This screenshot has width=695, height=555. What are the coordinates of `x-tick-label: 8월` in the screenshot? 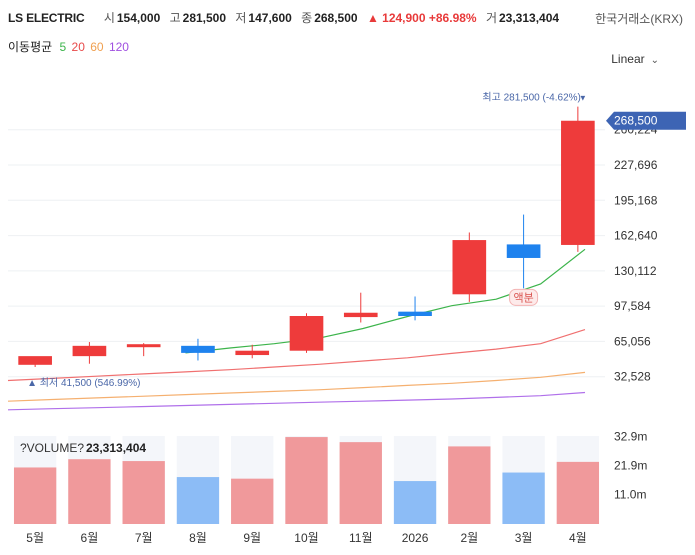 It's located at (198, 538).